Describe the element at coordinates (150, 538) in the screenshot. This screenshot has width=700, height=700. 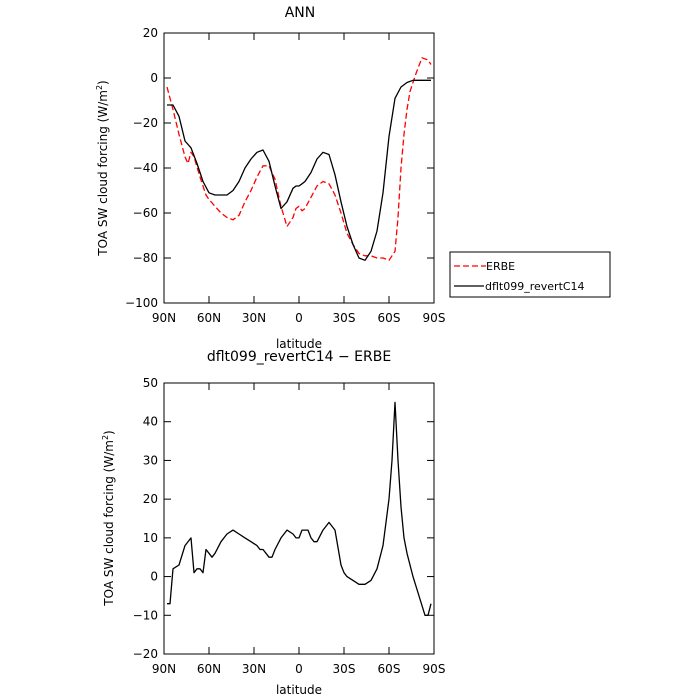
I see `y-tick-label: 10` at that location.